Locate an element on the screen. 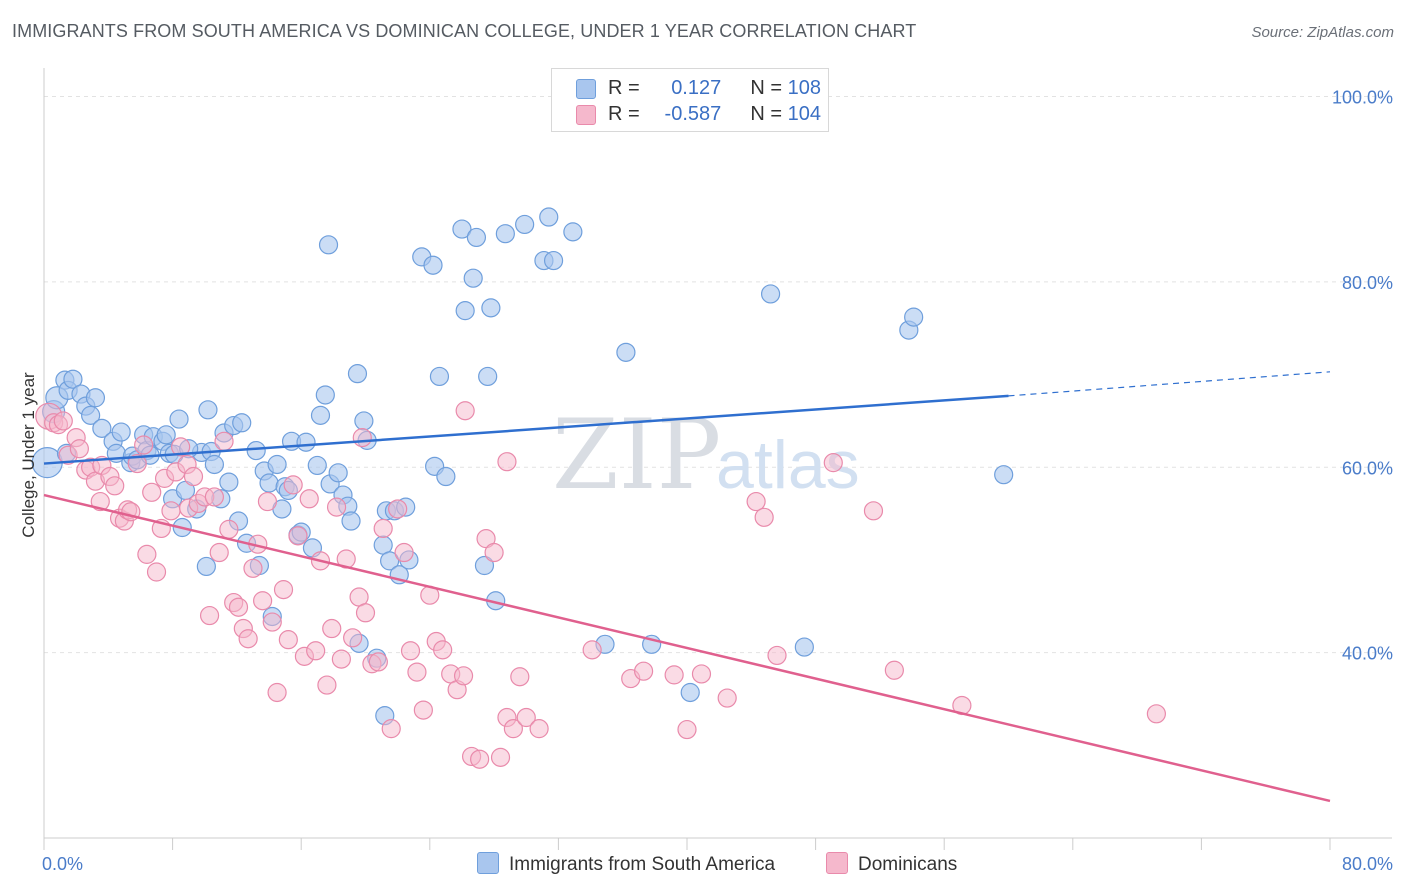 Image resolution: width=1406 pixels, height=892 pixels. trend-line-blue-extension is located at coordinates (1169, 384).